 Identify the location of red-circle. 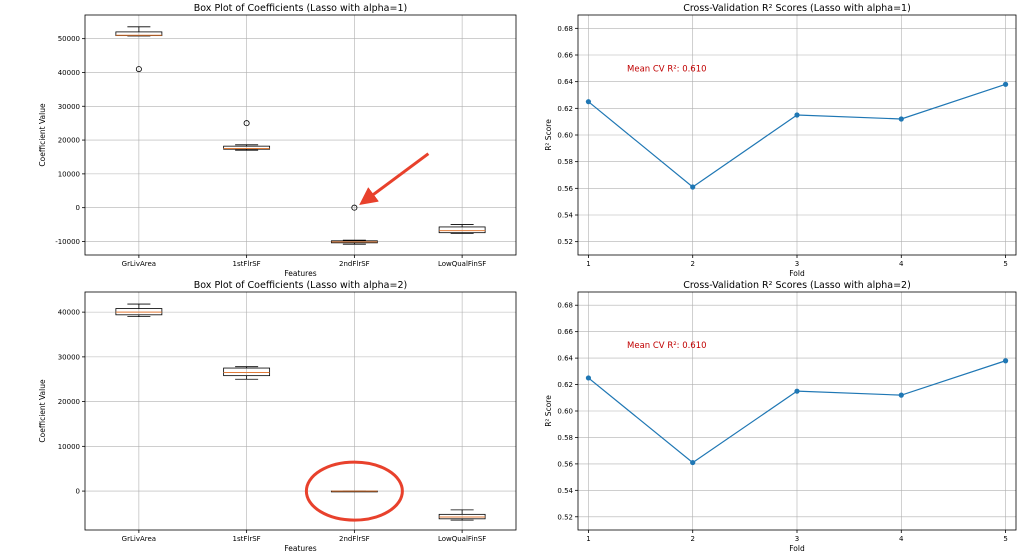
(354, 491).